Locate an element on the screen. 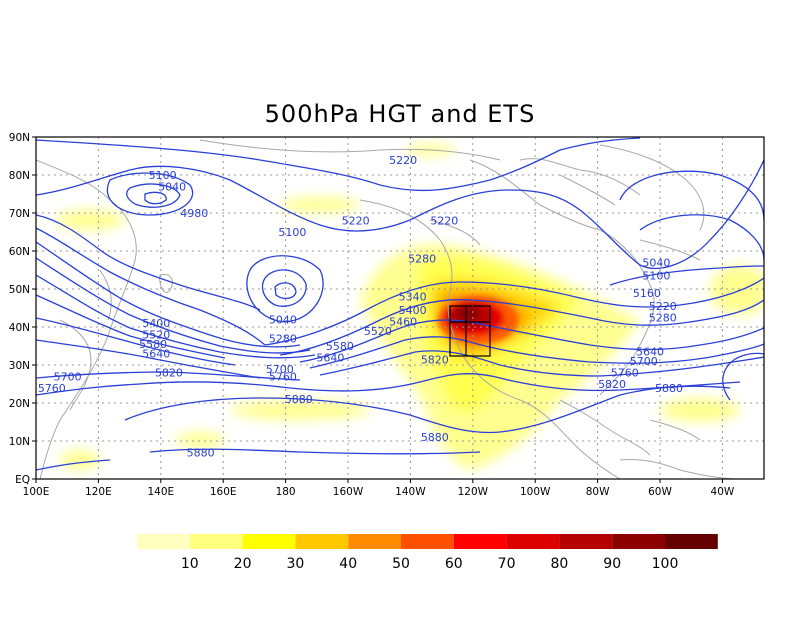 This screenshot has width=800, height=618. lat-tick-label: 60N is located at coordinates (19, 252).